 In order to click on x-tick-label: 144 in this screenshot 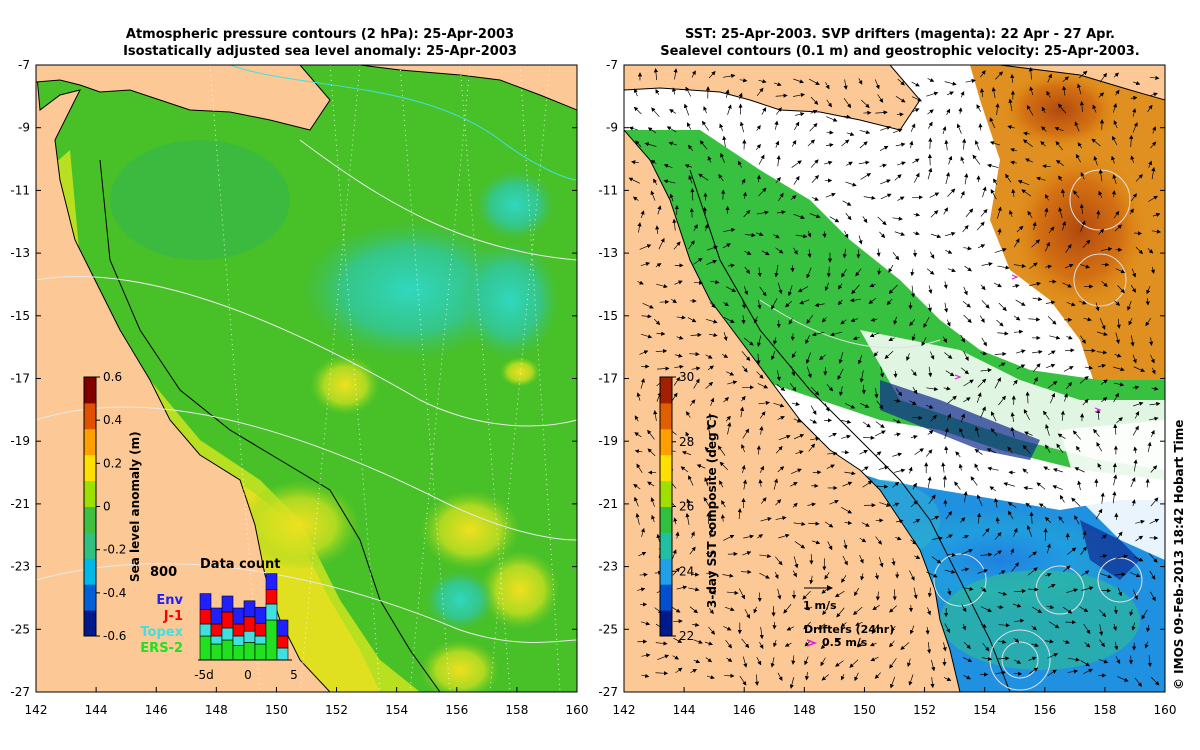, I will do `click(96, 710)`.